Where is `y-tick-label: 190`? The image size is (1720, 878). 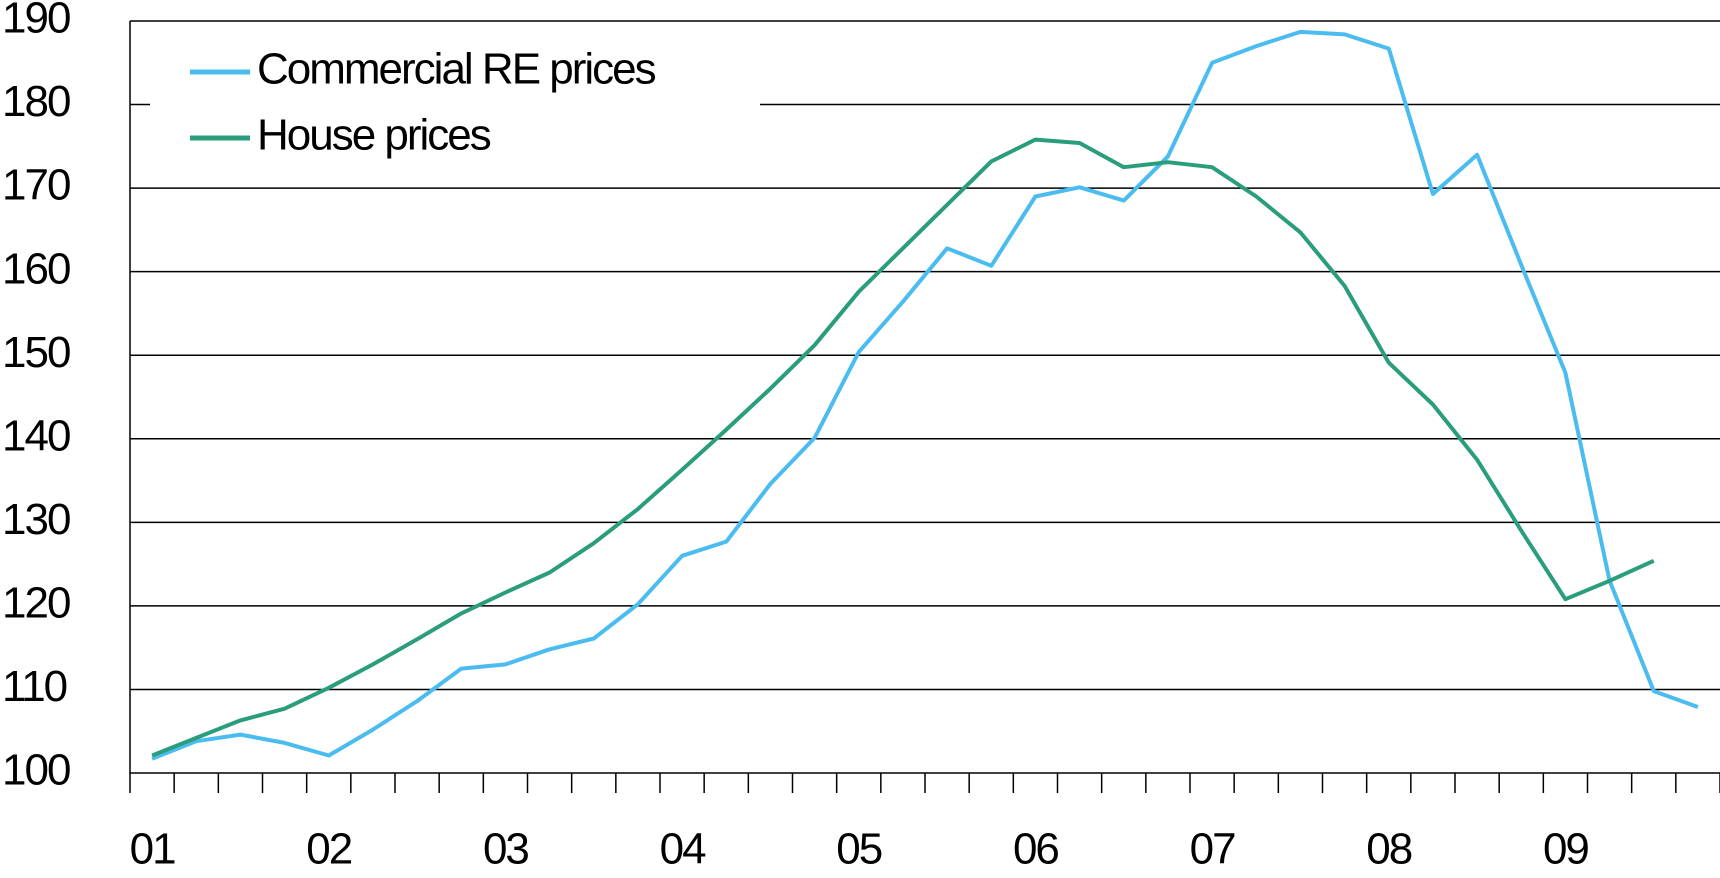
y-tick-label: 190 is located at coordinates (36, 21).